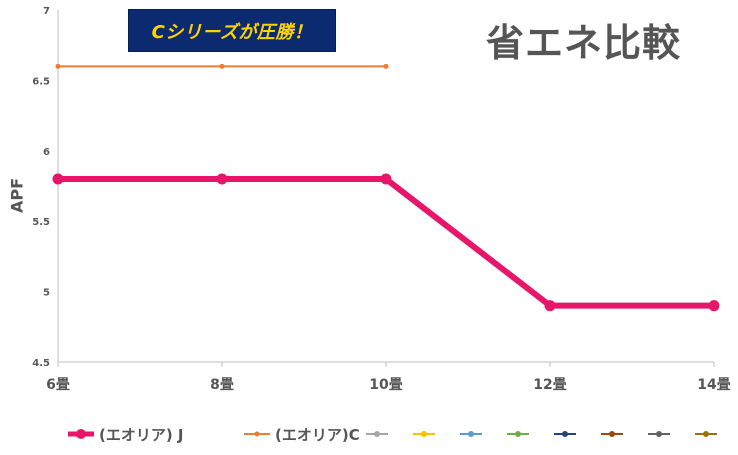  What do you see at coordinates (317, 435) in the screenshot?
I see `legend-label: (エオリア)C` at bounding box center [317, 435].